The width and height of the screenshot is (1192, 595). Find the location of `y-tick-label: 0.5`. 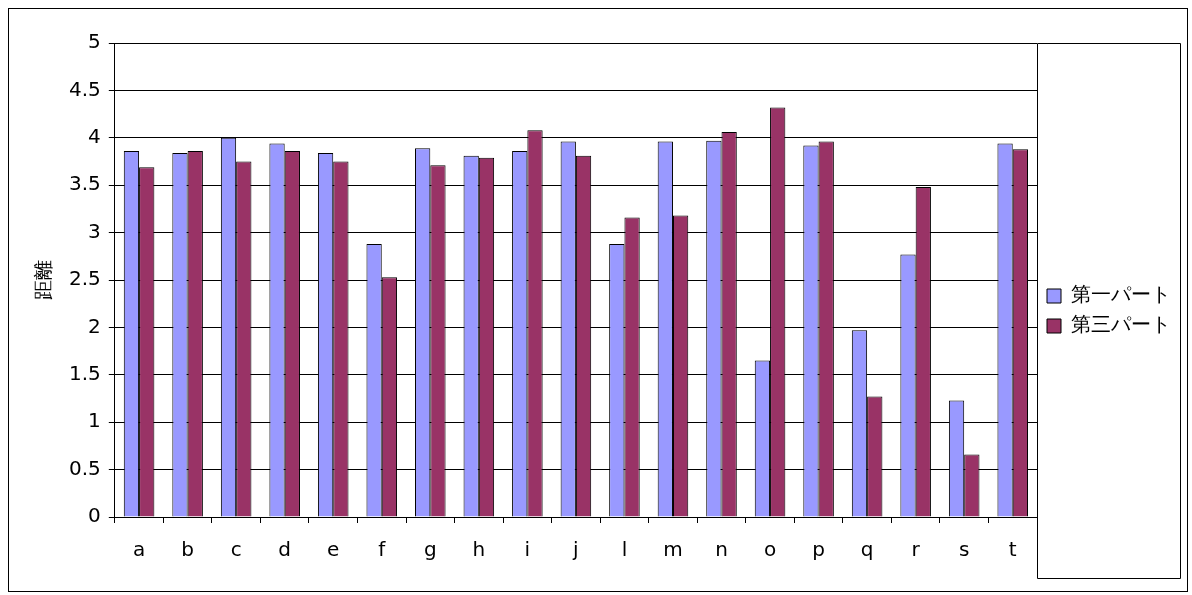

y-tick-label: 0.5 is located at coordinates (84, 467).